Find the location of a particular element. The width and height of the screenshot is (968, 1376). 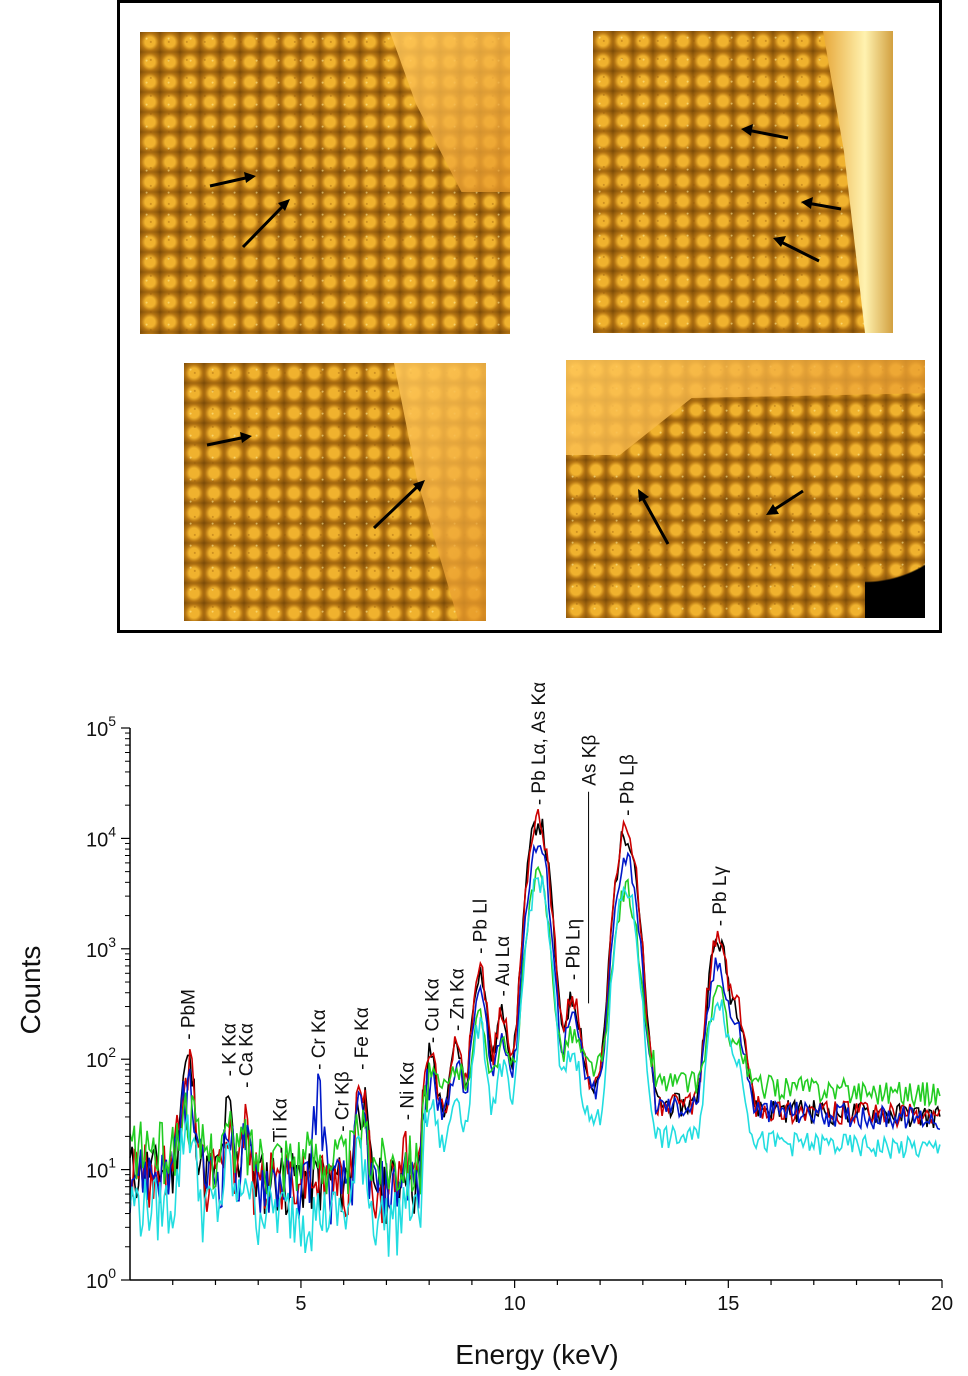

x-tick-label: 5 is located at coordinates (300, 1304).